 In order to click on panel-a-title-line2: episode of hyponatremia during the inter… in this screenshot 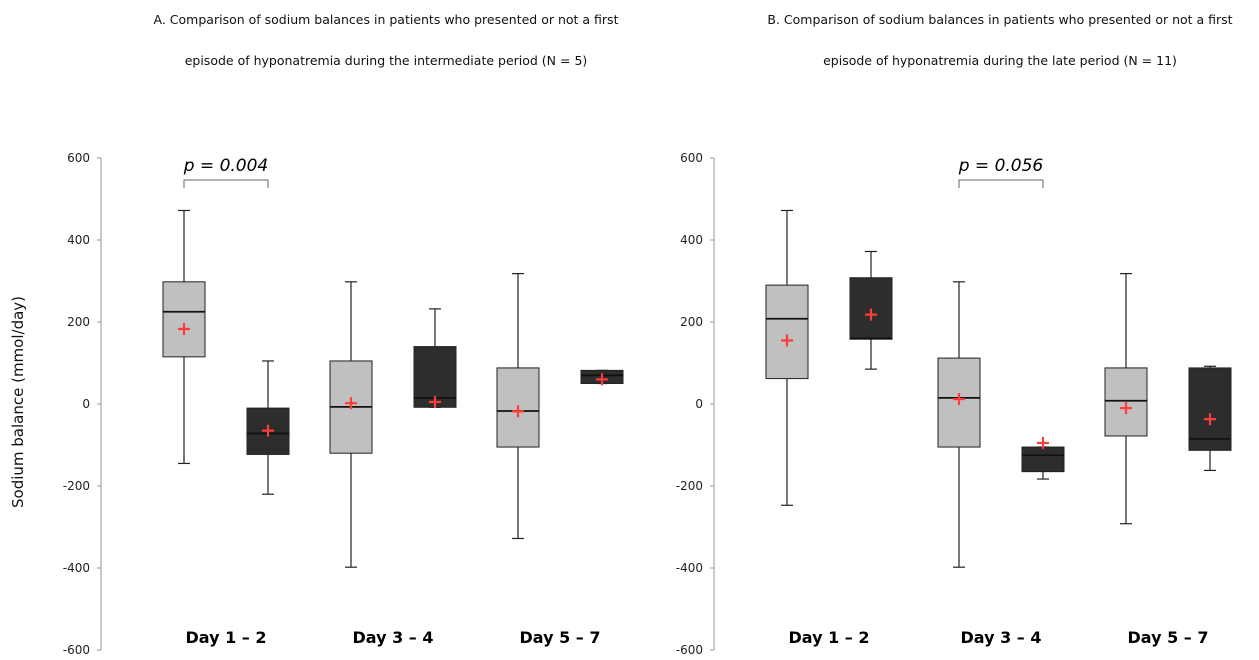, I will do `click(386, 60)`.